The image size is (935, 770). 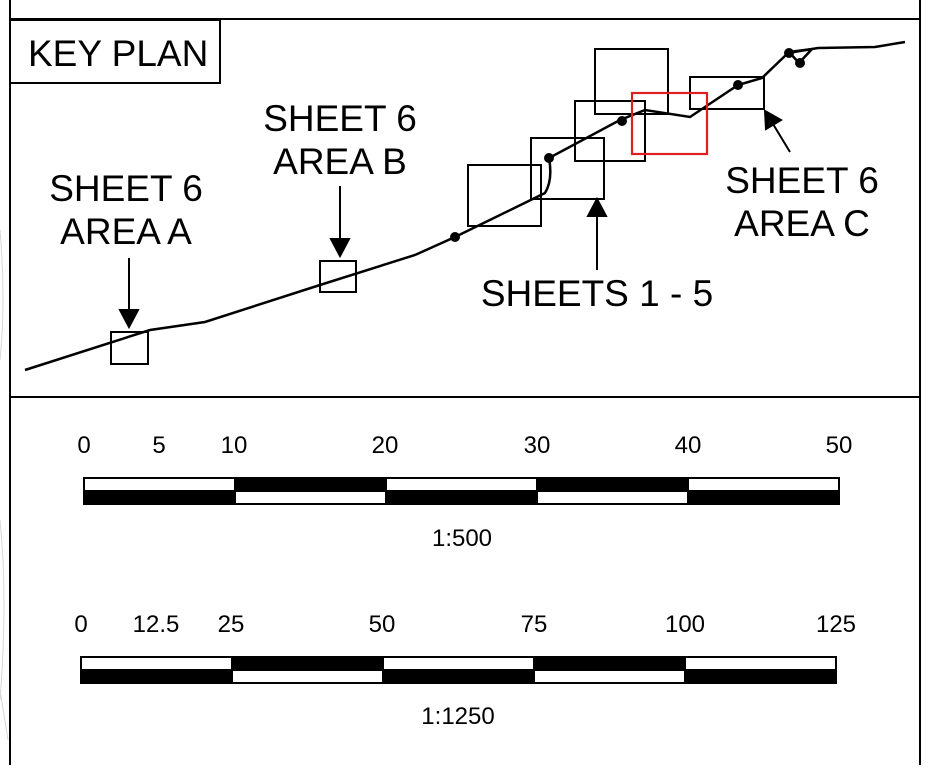 I want to click on route-nodes, so click(x=627, y=145).